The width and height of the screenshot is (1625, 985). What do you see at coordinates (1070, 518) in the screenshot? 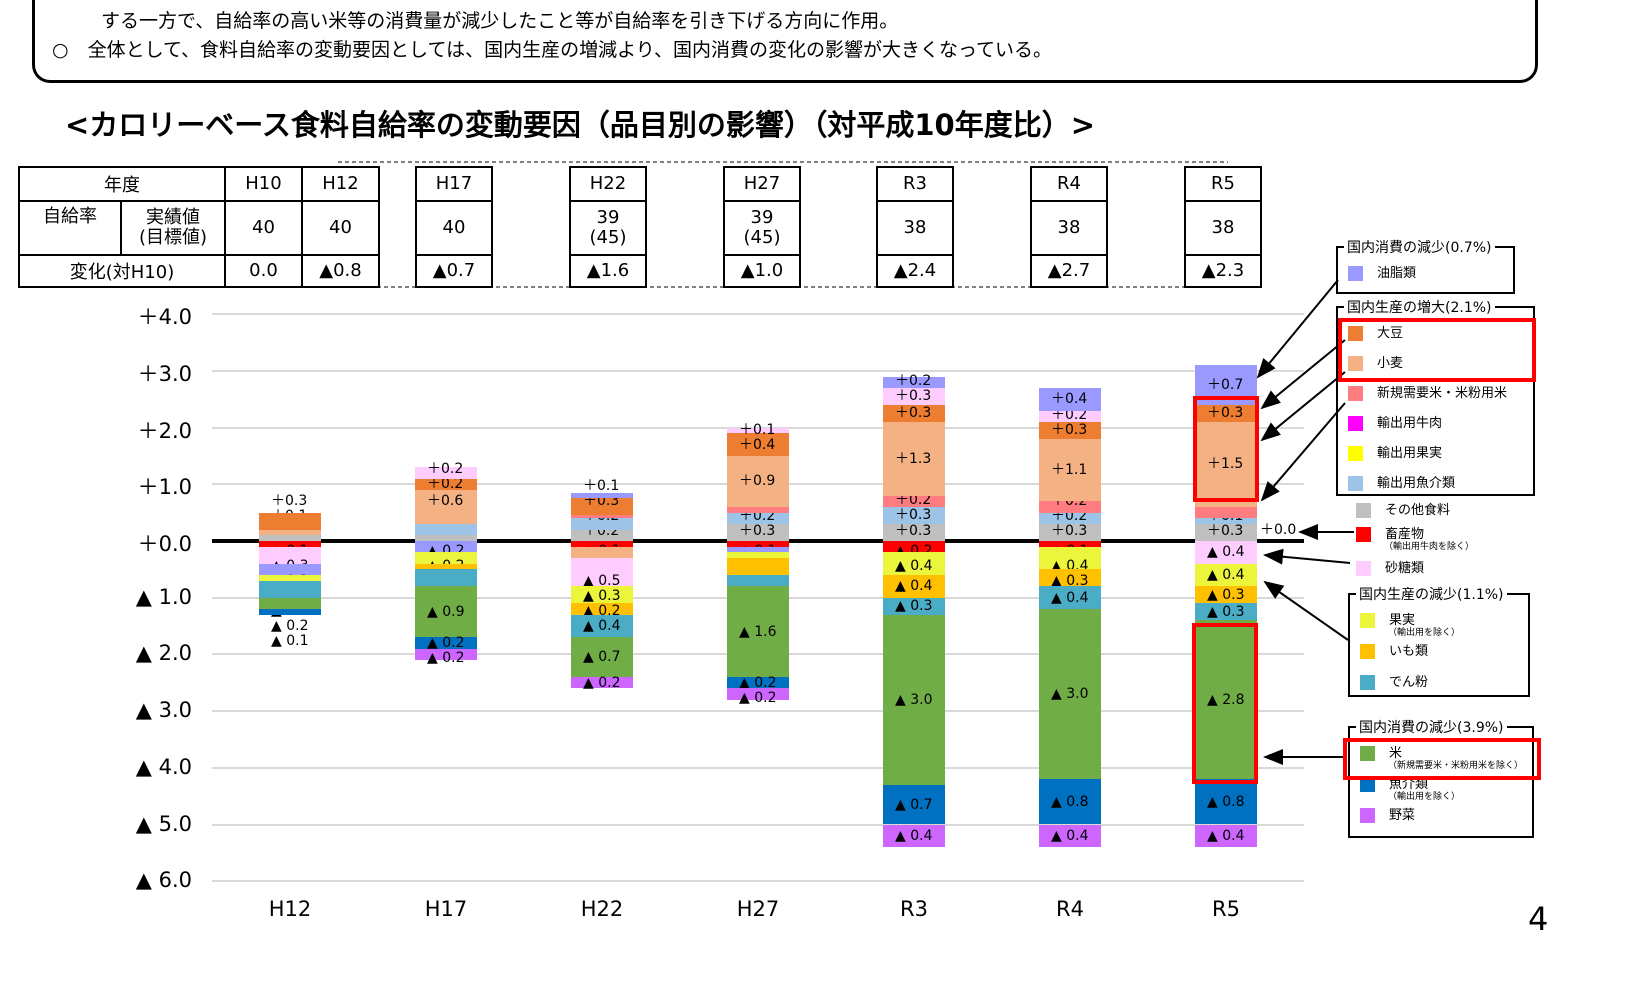
I see `bar-segment-exfish` at bounding box center [1070, 518].